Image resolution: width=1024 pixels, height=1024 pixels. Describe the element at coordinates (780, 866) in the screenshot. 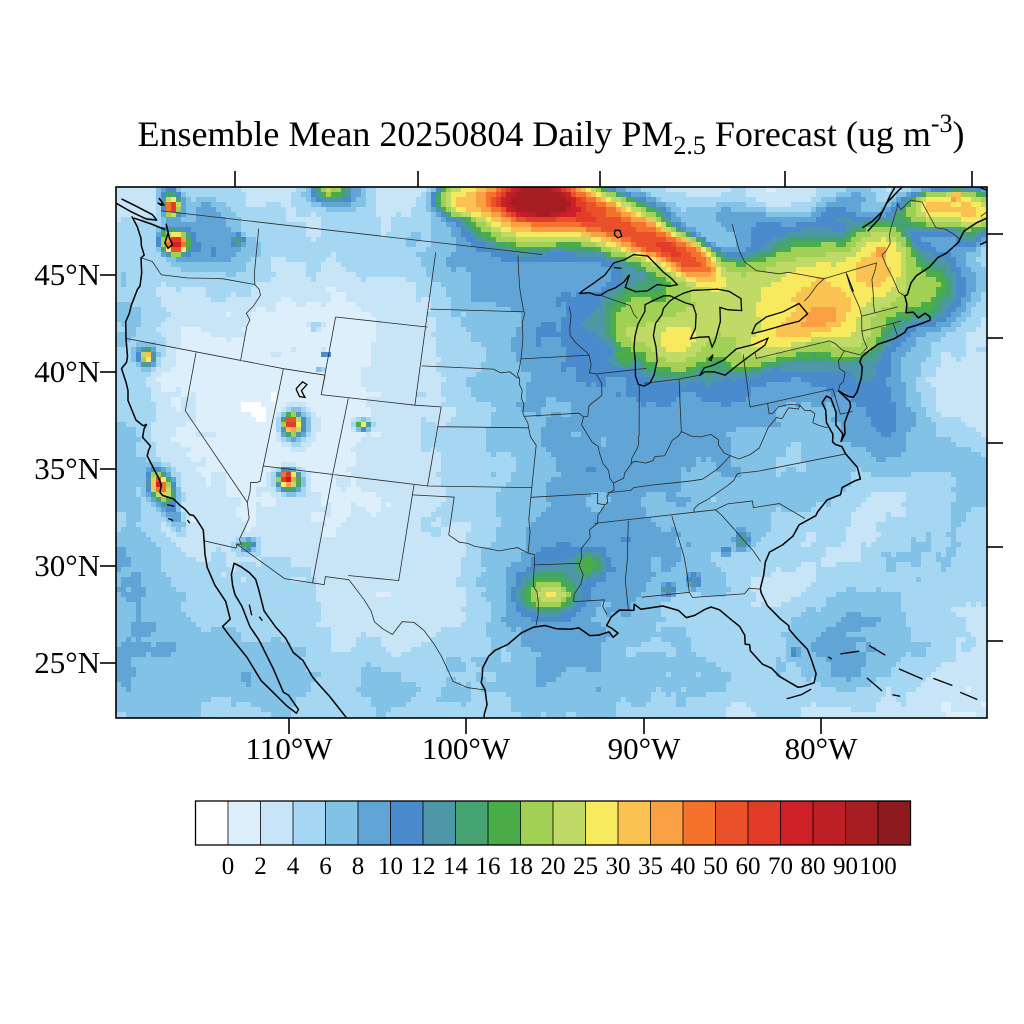

I see `svg-text: 70` at that location.